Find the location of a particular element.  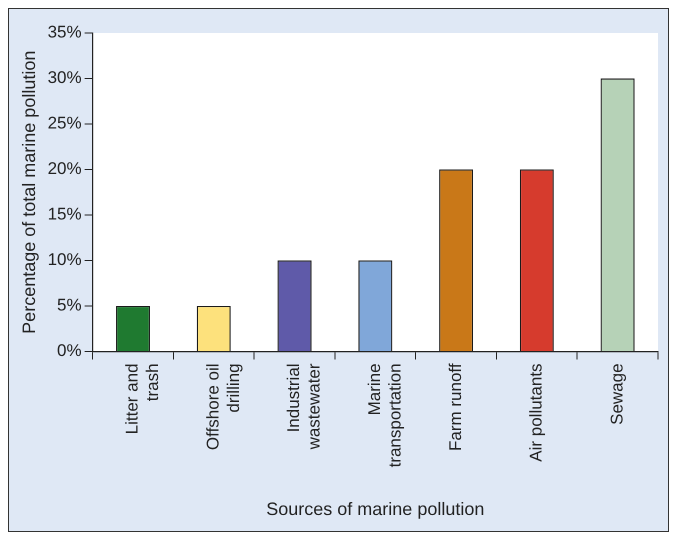

y-tick-label: 0% is located at coordinates (69, 350).